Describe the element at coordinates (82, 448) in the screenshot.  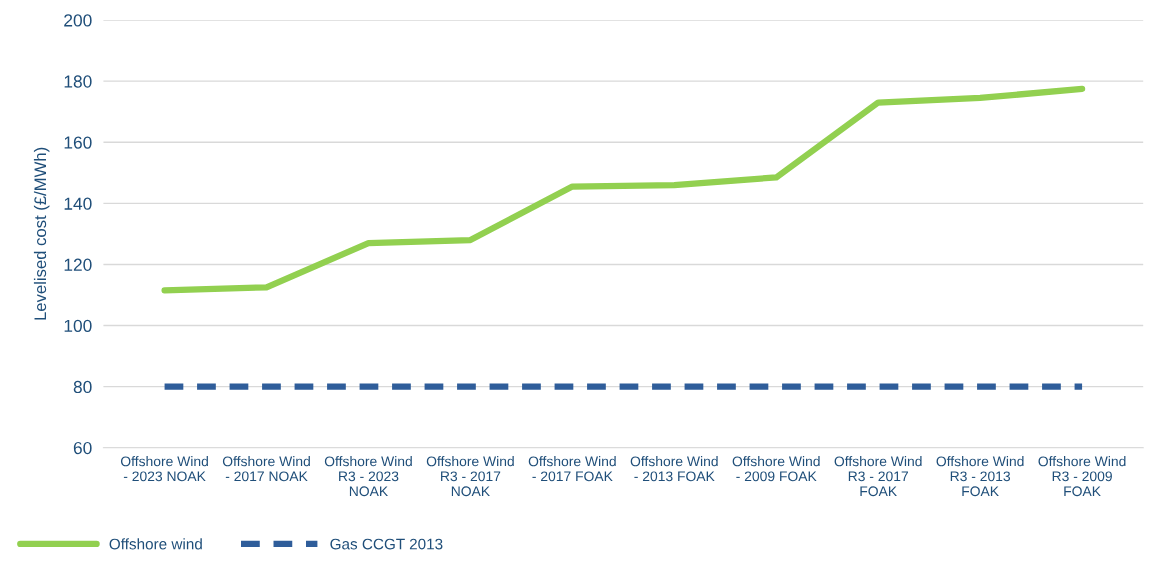
I see `y-tick-label: 60` at that location.